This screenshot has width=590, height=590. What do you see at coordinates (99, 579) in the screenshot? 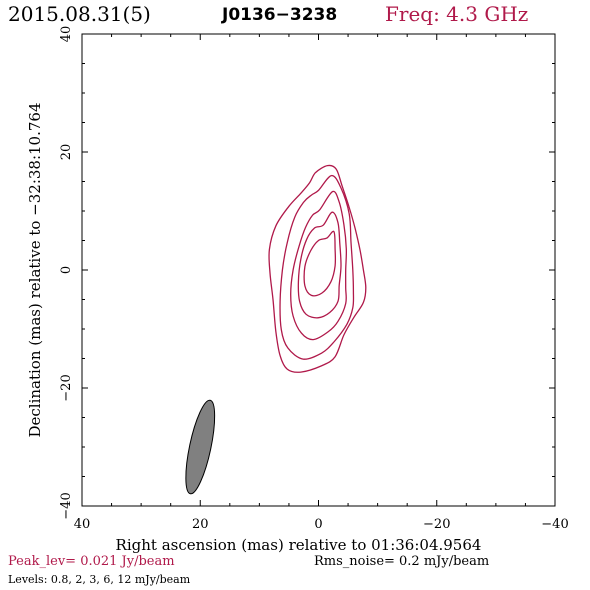
I see `contour-levels: Levels: 0.8, 2, 3, 6, 12 mJy/beam` at bounding box center [99, 579].